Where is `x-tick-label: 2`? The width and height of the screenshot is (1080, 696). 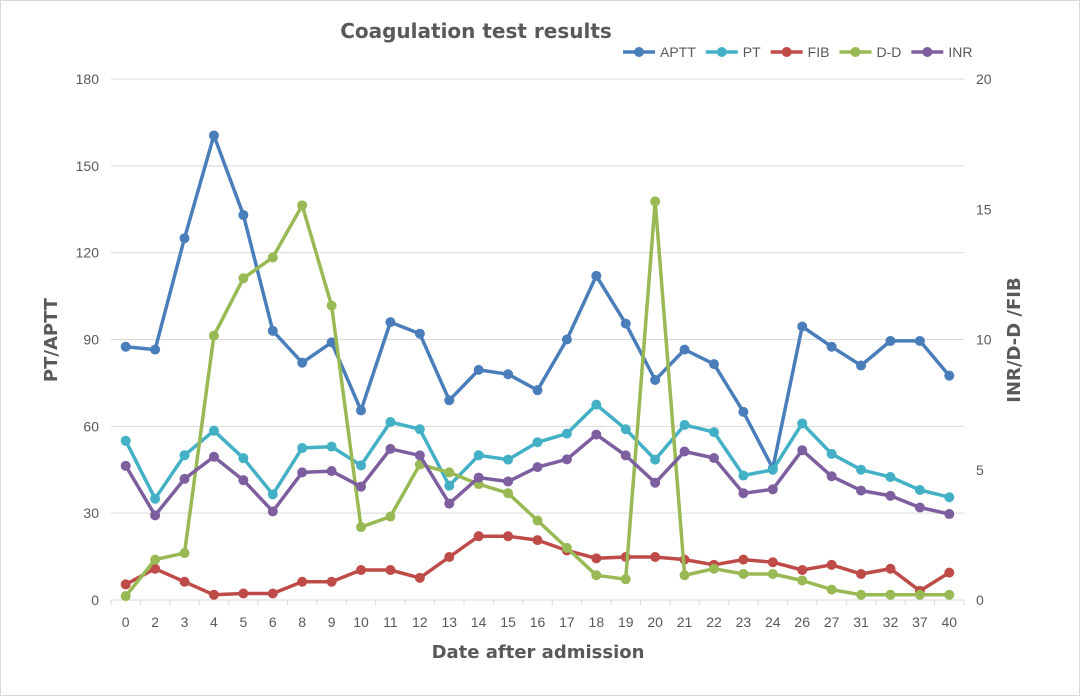
x-tick-label: 2 is located at coordinates (155, 622).